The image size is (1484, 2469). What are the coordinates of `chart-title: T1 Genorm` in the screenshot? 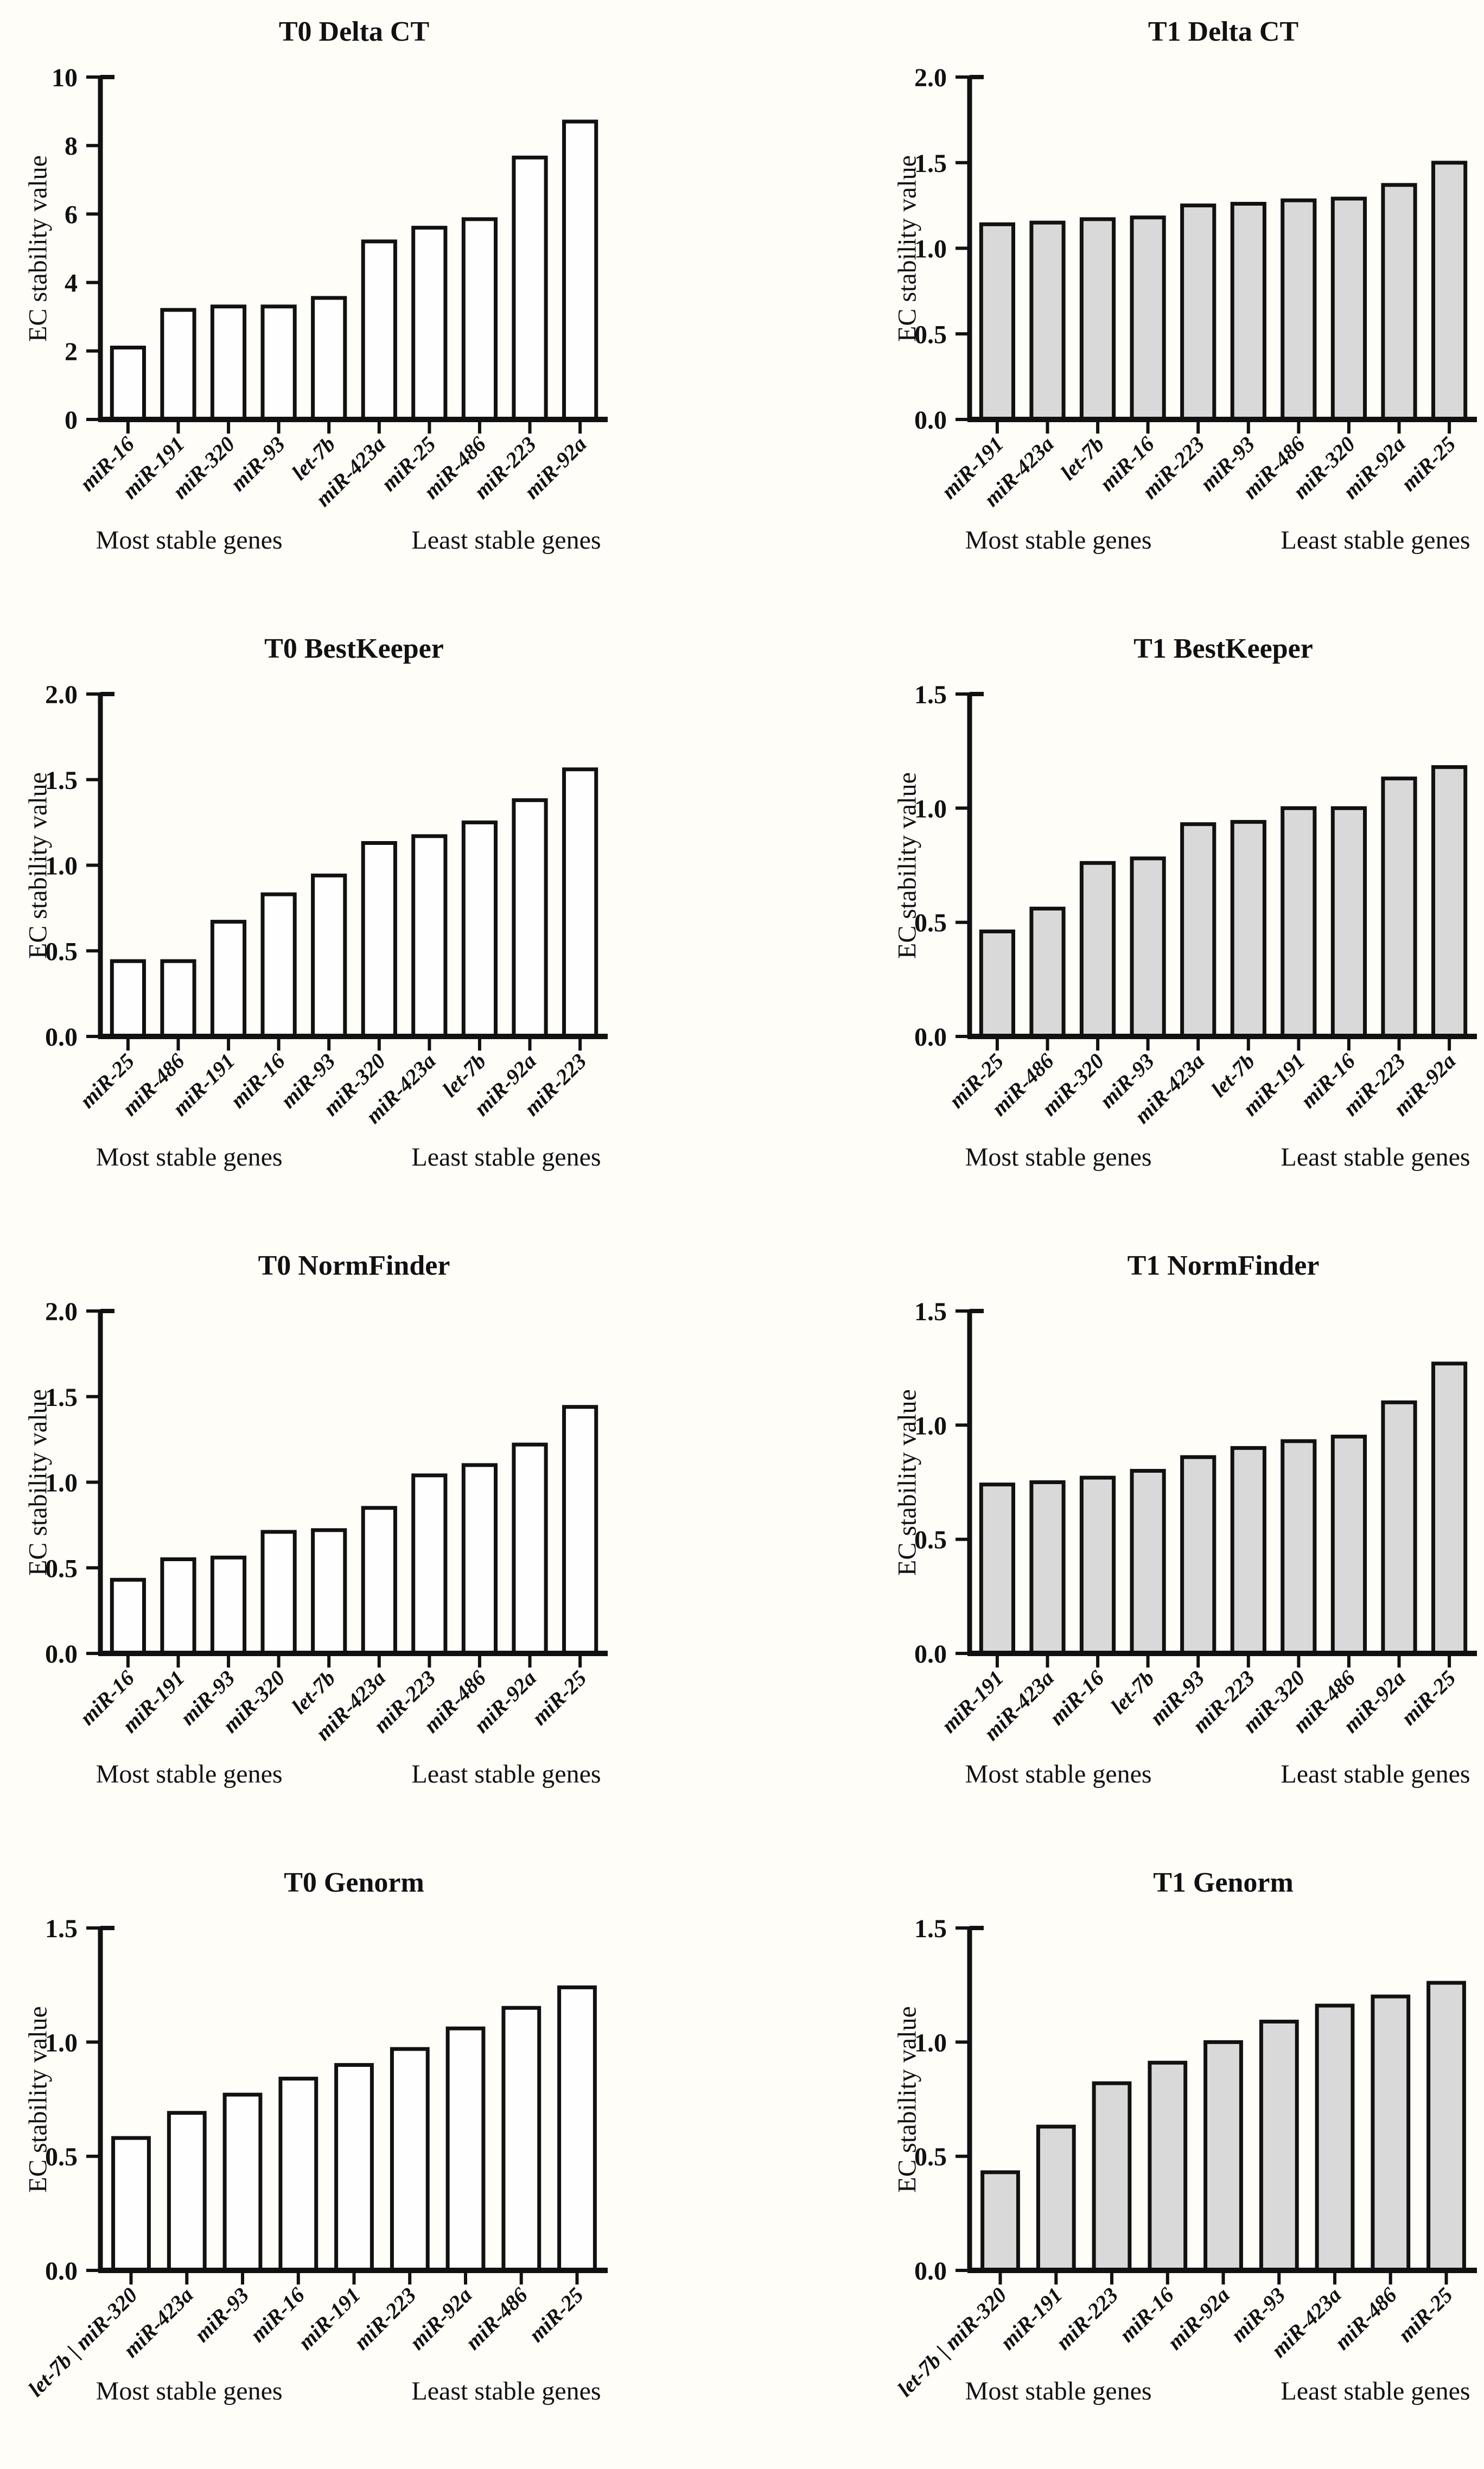 It's located at (1223, 1882).